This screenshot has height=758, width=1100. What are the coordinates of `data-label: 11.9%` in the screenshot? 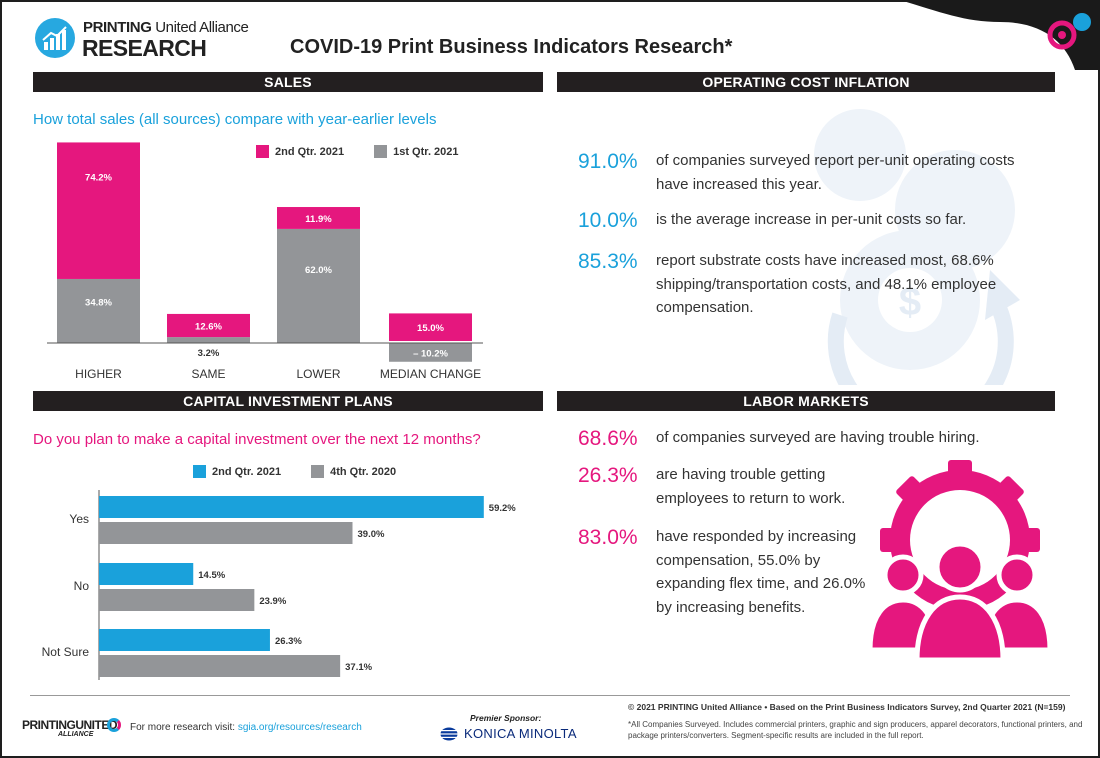 It's located at (318, 219).